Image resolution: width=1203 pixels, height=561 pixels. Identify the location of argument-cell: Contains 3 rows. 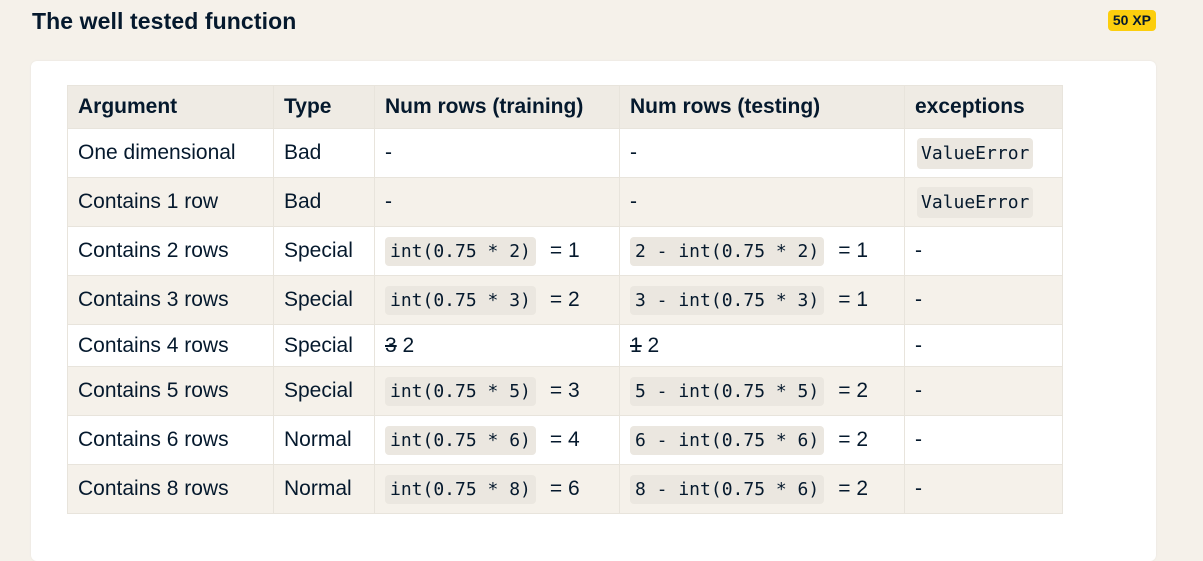
(170, 300).